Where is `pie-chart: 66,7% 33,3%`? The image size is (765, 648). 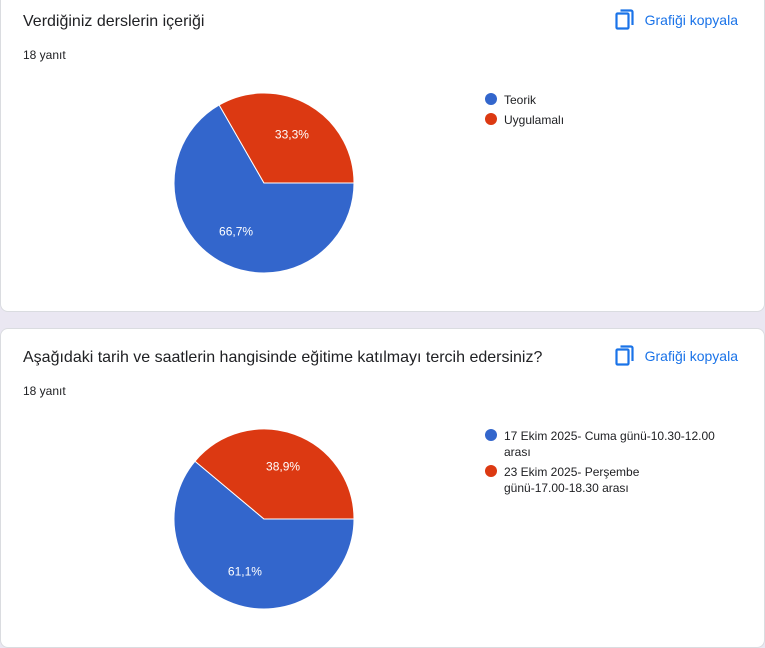
pie-chart: 66,7% 33,3% is located at coordinates (264, 183).